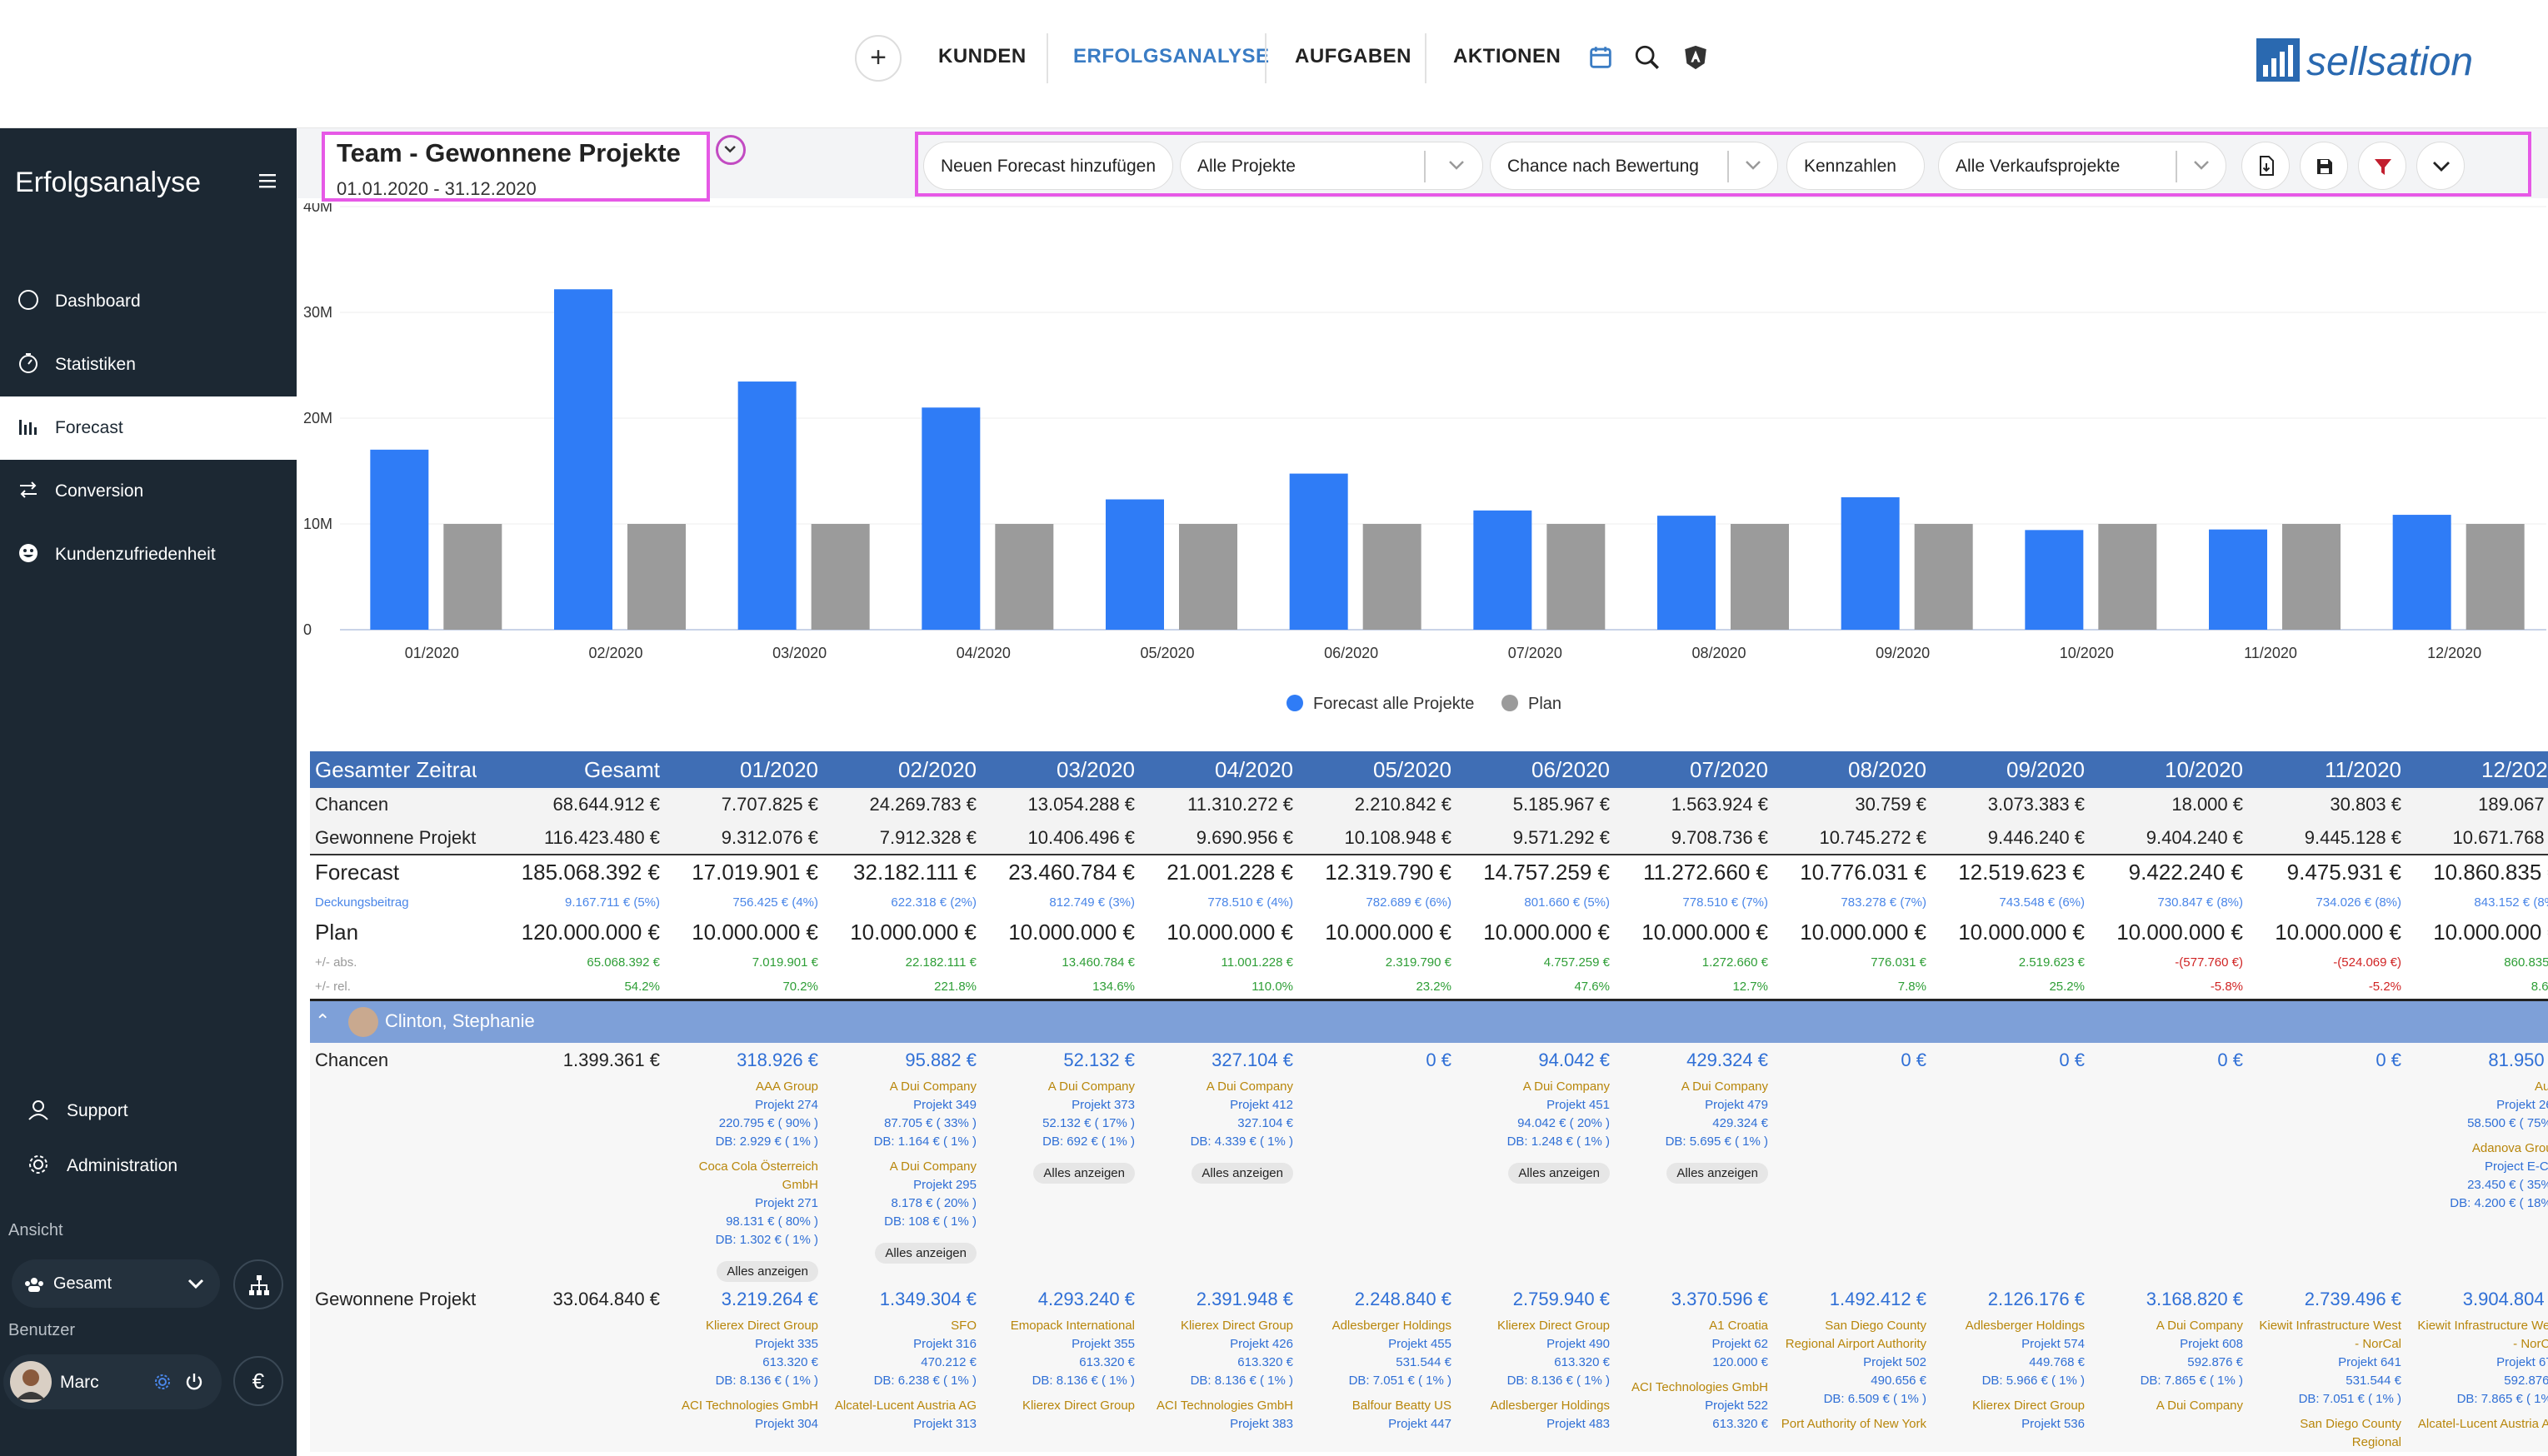 This screenshot has height=1456, width=2548. Describe the element at coordinates (1402, 1299) in the screenshot. I see `detail-amount: 2.248.840 €` at that location.